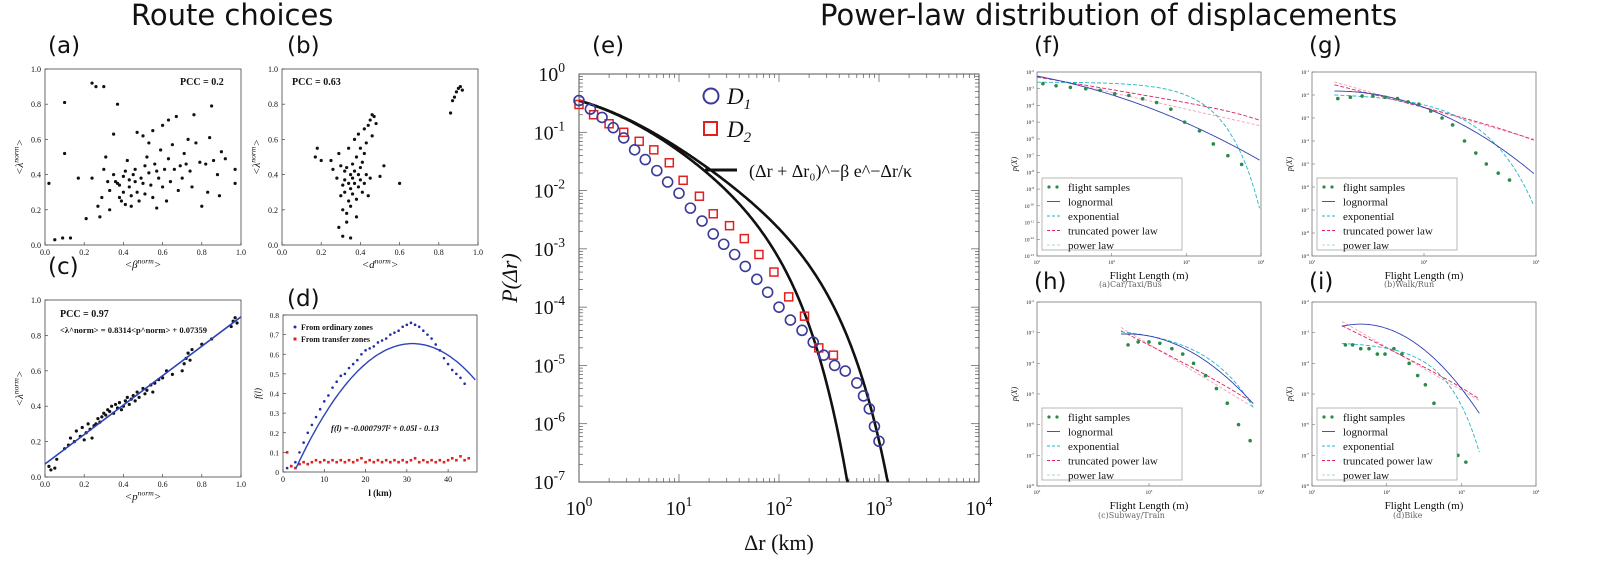 This screenshot has width=1617, height=577. What do you see at coordinates (1112, 444) in the screenshot?
I see `legend-box` at bounding box center [1112, 444].